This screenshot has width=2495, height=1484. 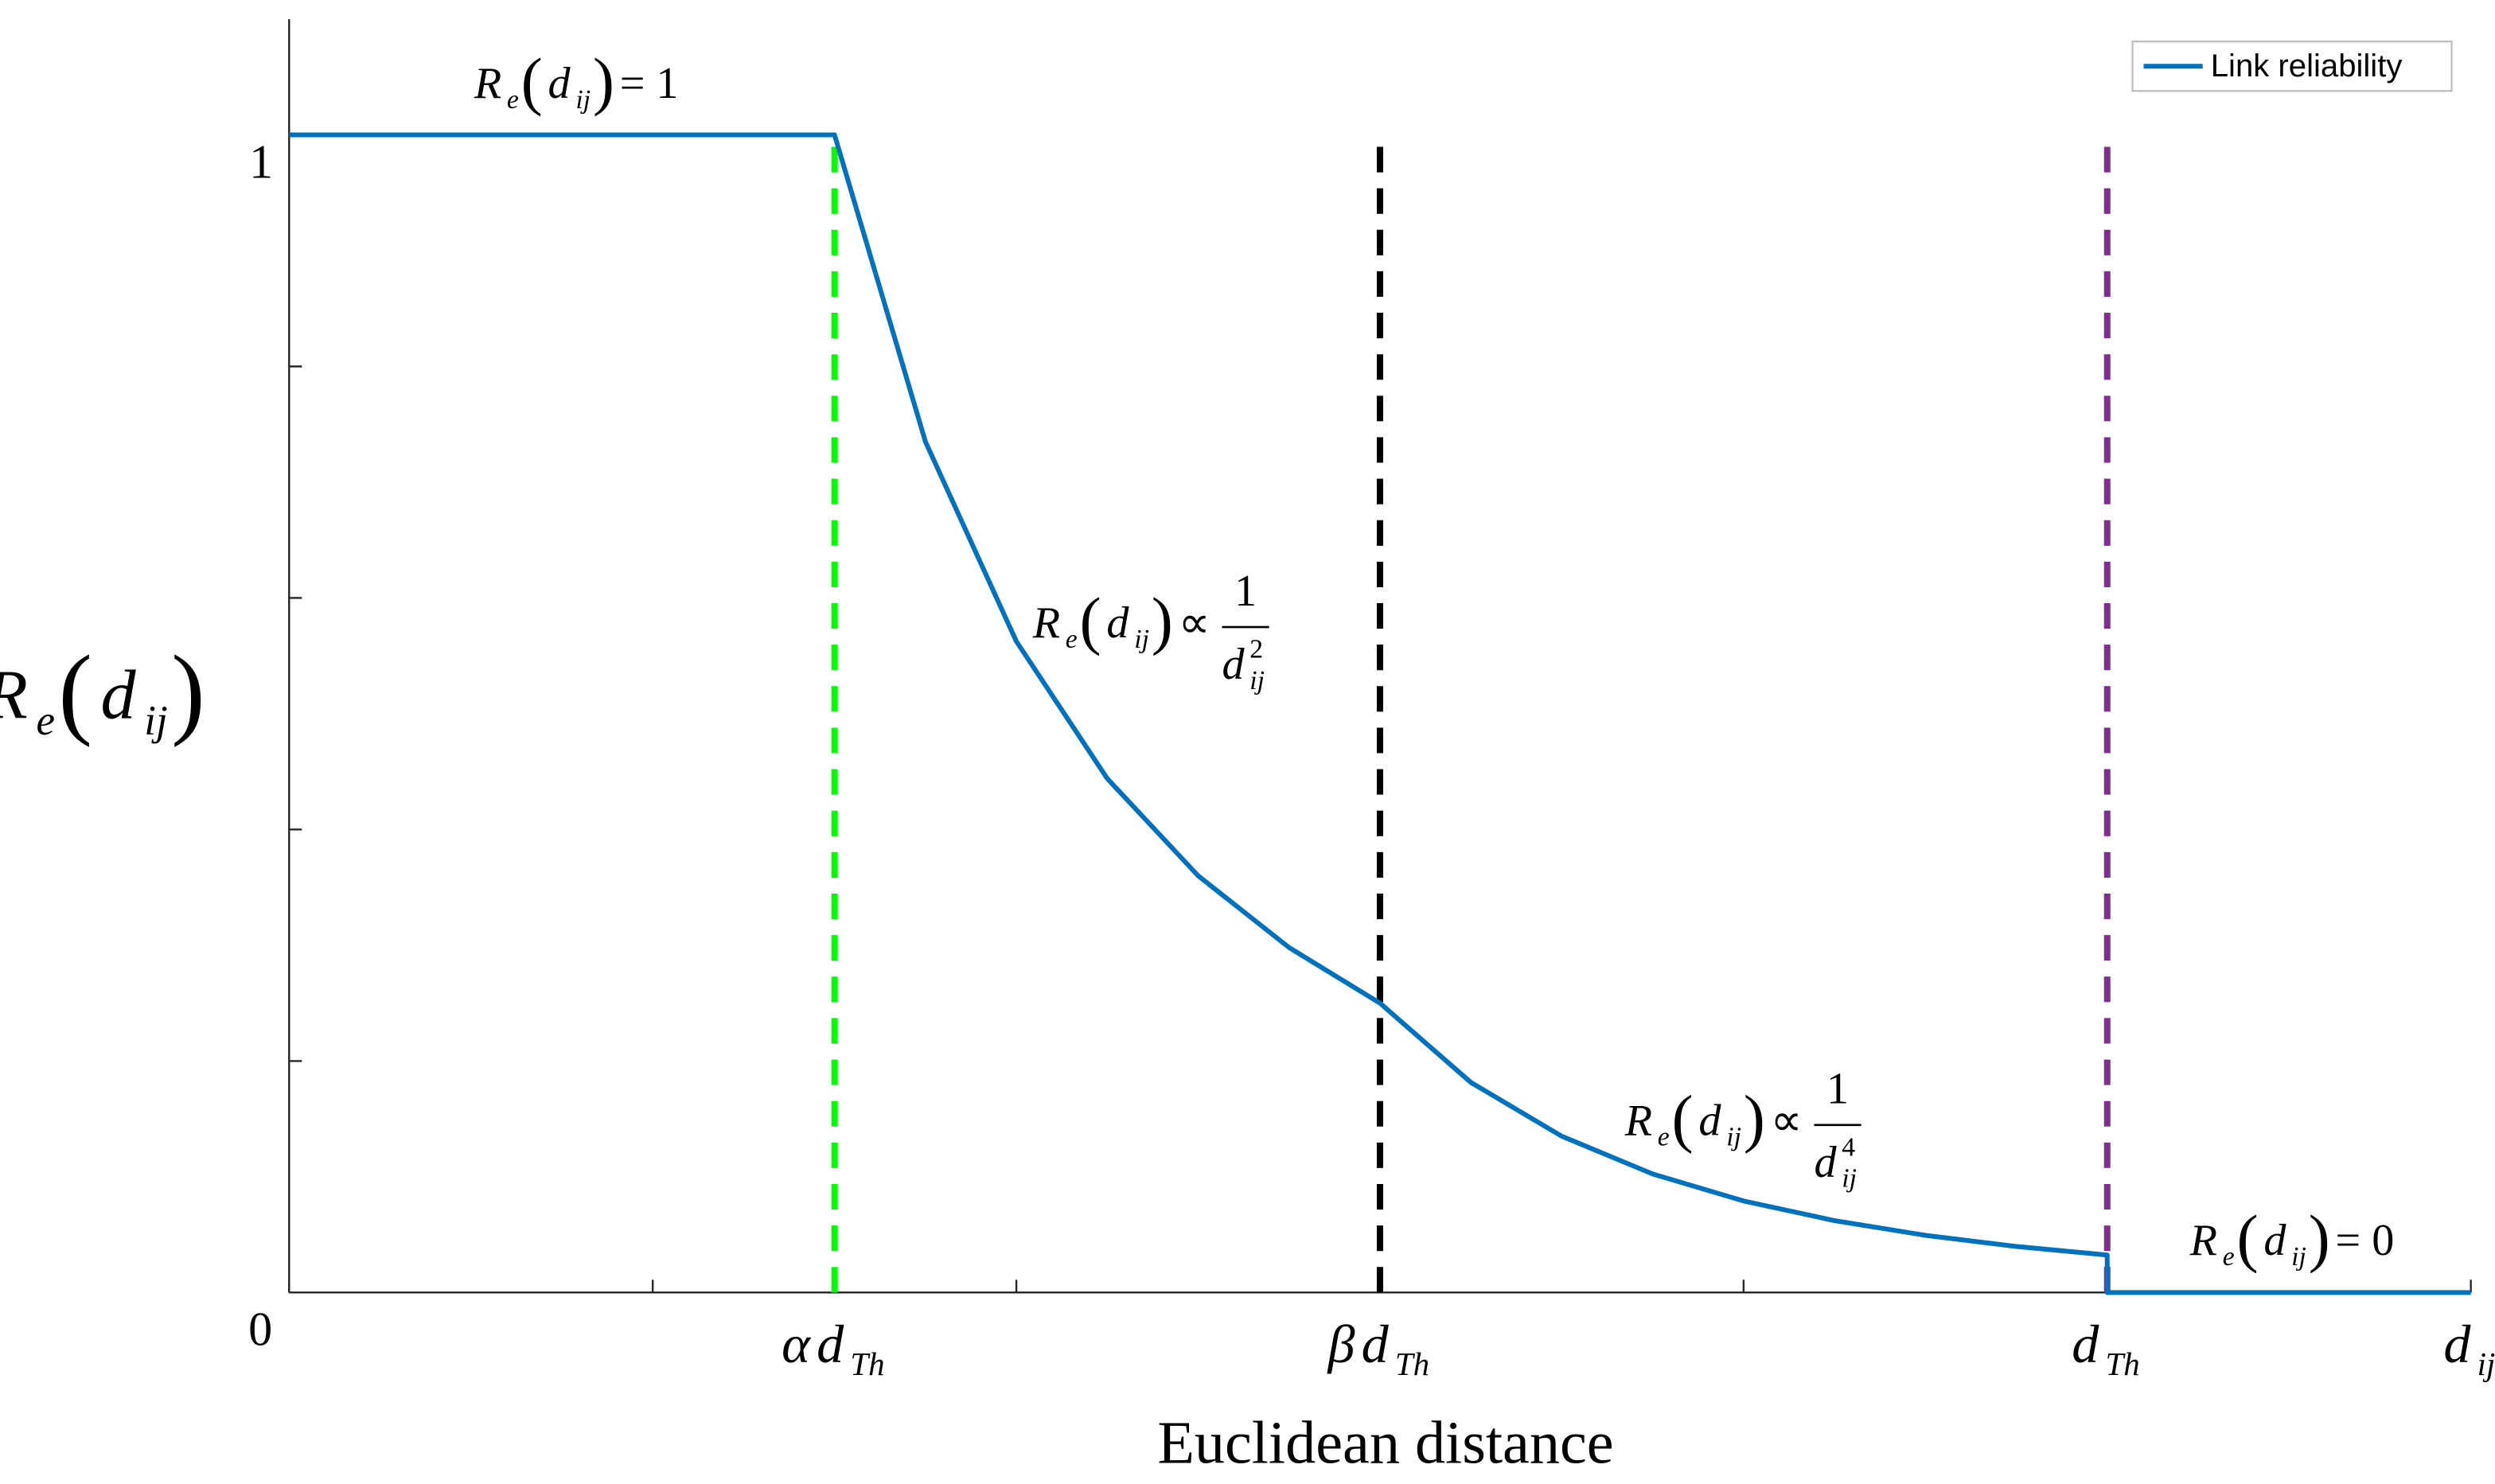 What do you see at coordinates (1340, 1344) in the screenshot?
I see `math-part: β` at bounding box center [1340, 1344].